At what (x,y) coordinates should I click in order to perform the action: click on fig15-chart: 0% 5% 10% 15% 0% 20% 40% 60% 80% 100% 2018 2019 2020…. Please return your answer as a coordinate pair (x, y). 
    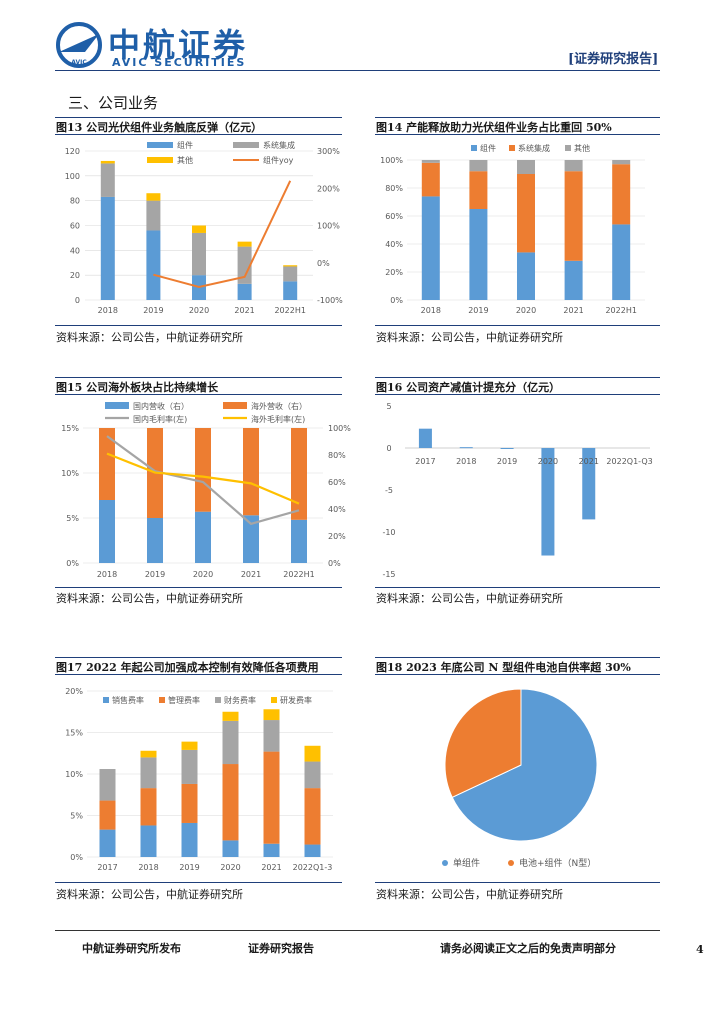
    Looking at the image, I should click on (206, 490).